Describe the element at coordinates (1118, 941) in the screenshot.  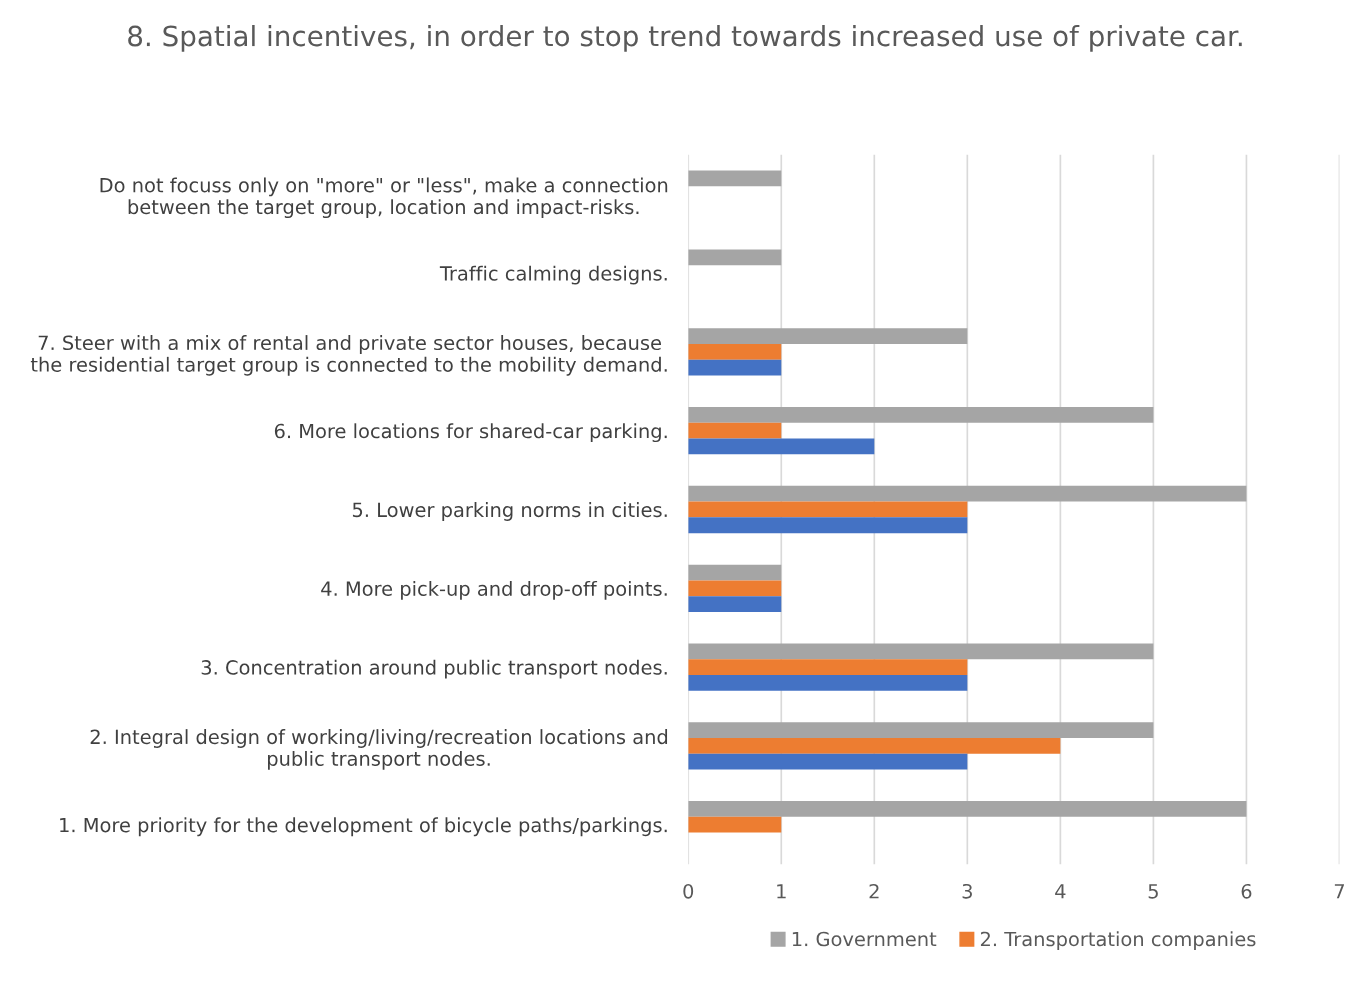
I see `legend-label: 2. Transportation companies` at that location.